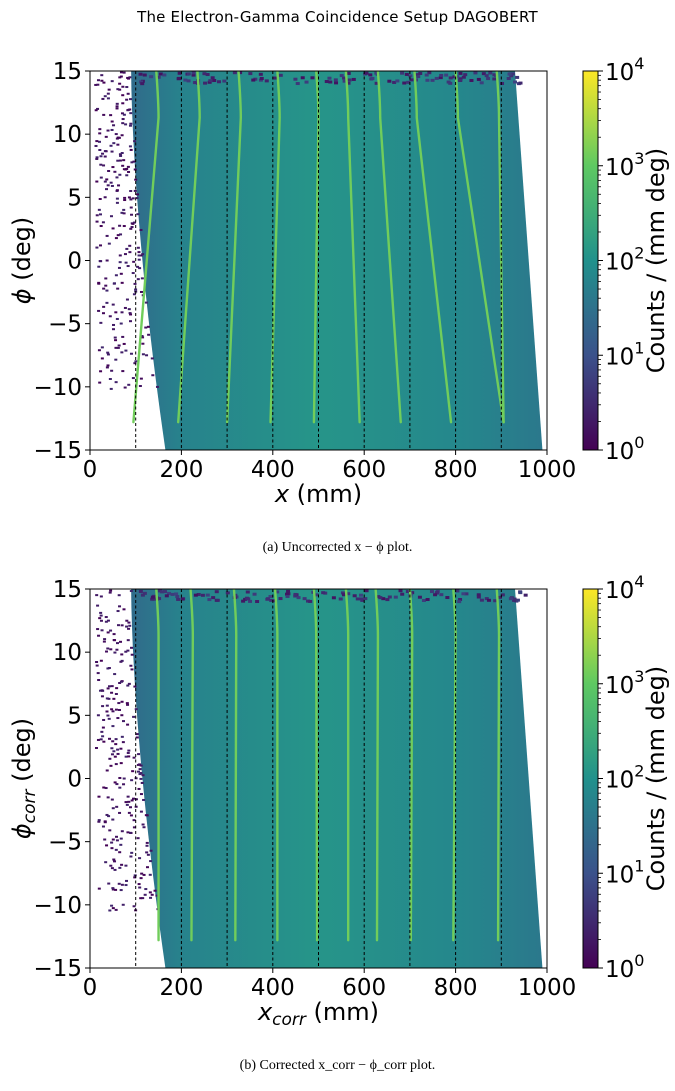 The image size is (675, 1091). I want to click on y-tick-label: 10, so click(67, 653).